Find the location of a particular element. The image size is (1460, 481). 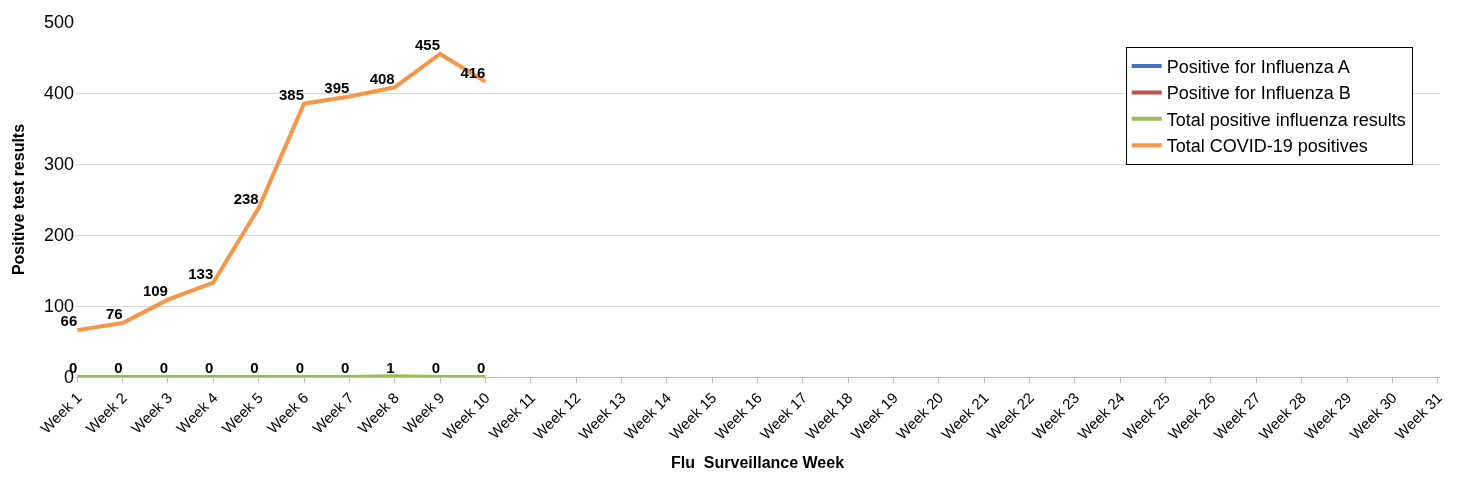

y-tick-label: 300 is located at coordinates (58, 164).